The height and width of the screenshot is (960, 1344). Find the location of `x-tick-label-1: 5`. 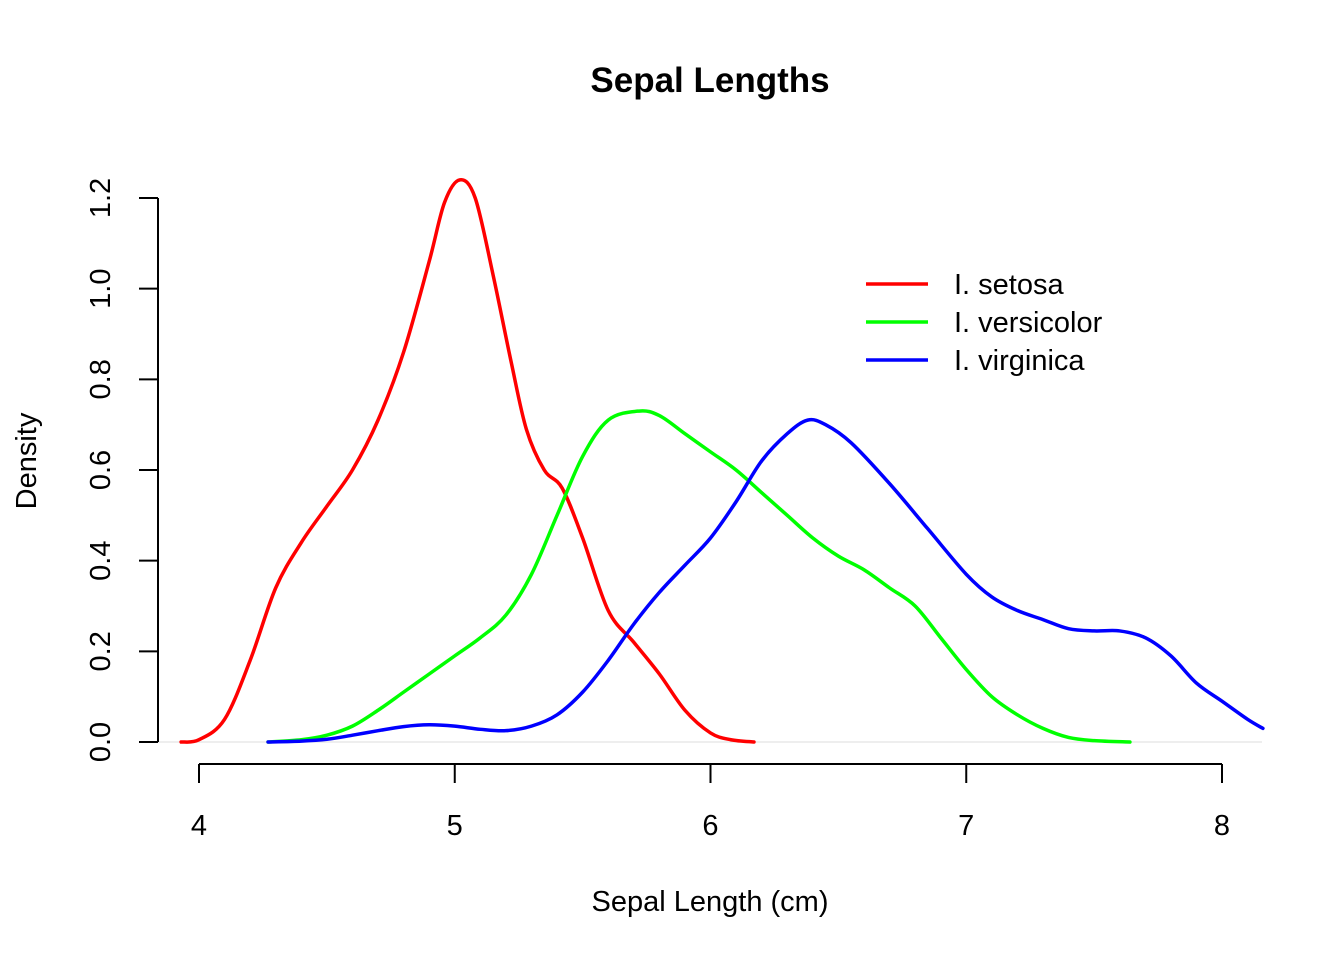

x-tick-label-1: 5 is located at coordinates (455, 826).